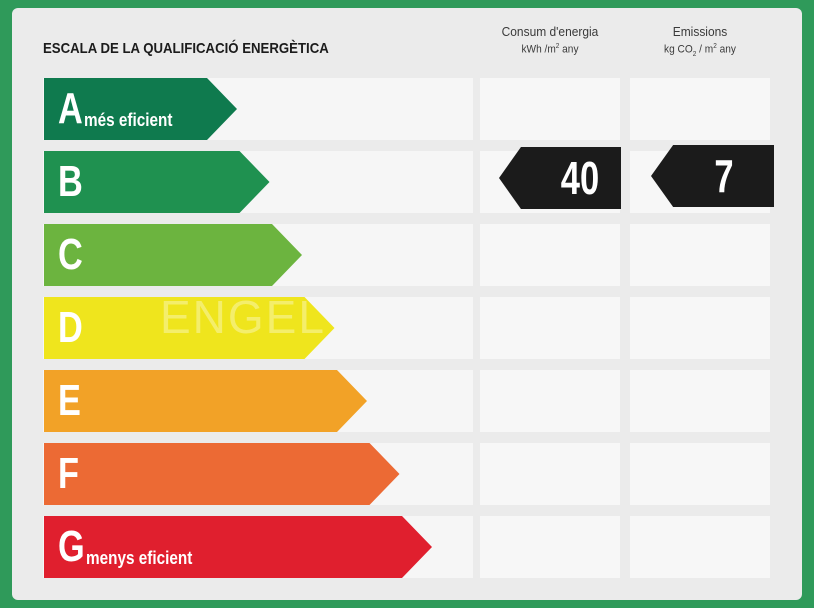 The width and height of the screenshot is (814, 608). What do you see at coordinates (550, 401) in the screenshot?
I see `consumption-cell-e` at bounding box center [550, 401].